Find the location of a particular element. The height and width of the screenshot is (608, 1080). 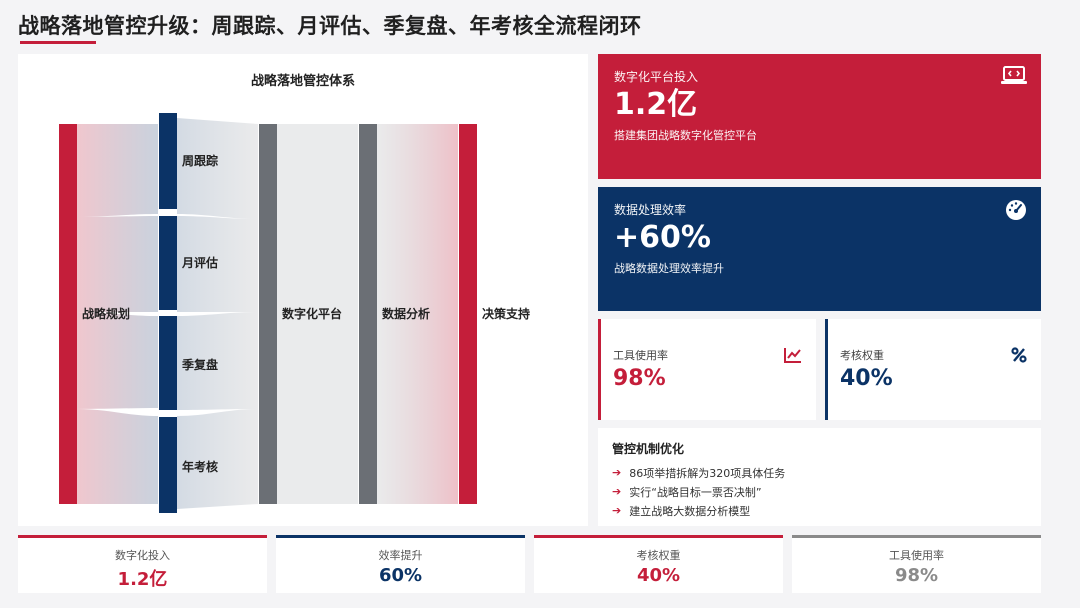

flow-platform-analysis is located at coordinates (317, 314).